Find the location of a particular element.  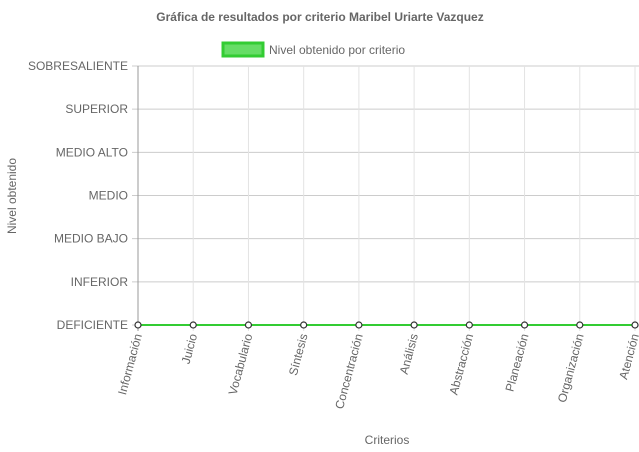

legend: Nivel obtenido por criterio is located at coordinates (313, 49).